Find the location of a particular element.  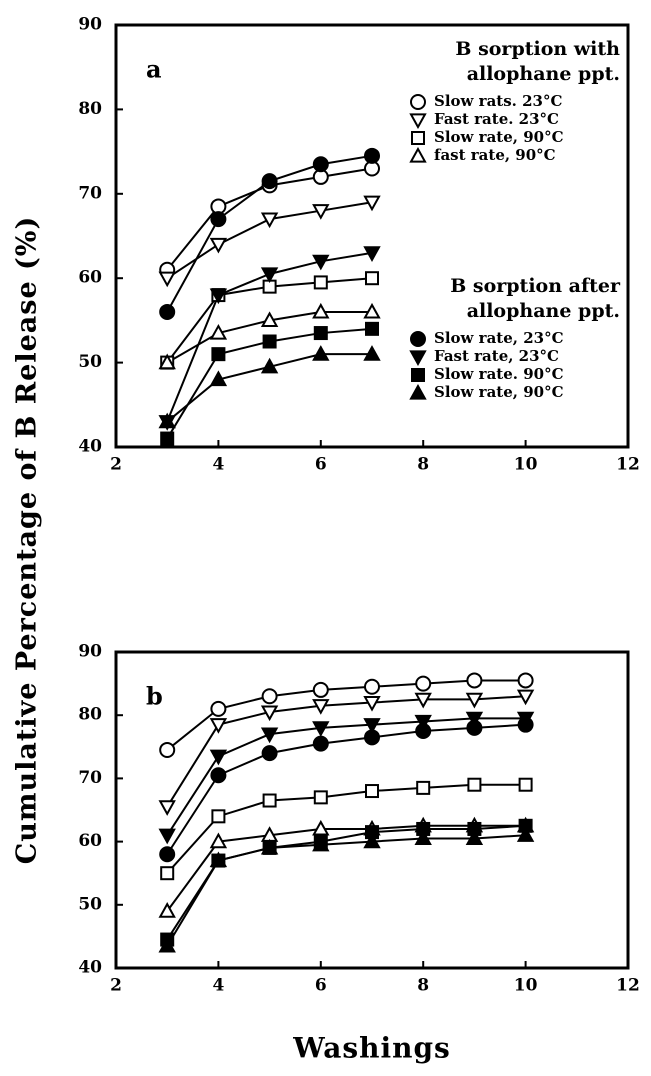

x-tick-label: 2 is located at coordinates (116, 465).